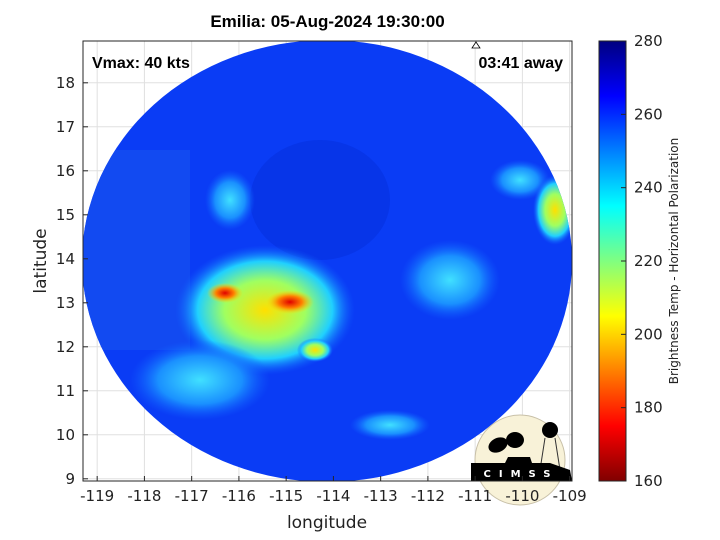  I want to click on x-tick-label: -112, so click(428, 496).